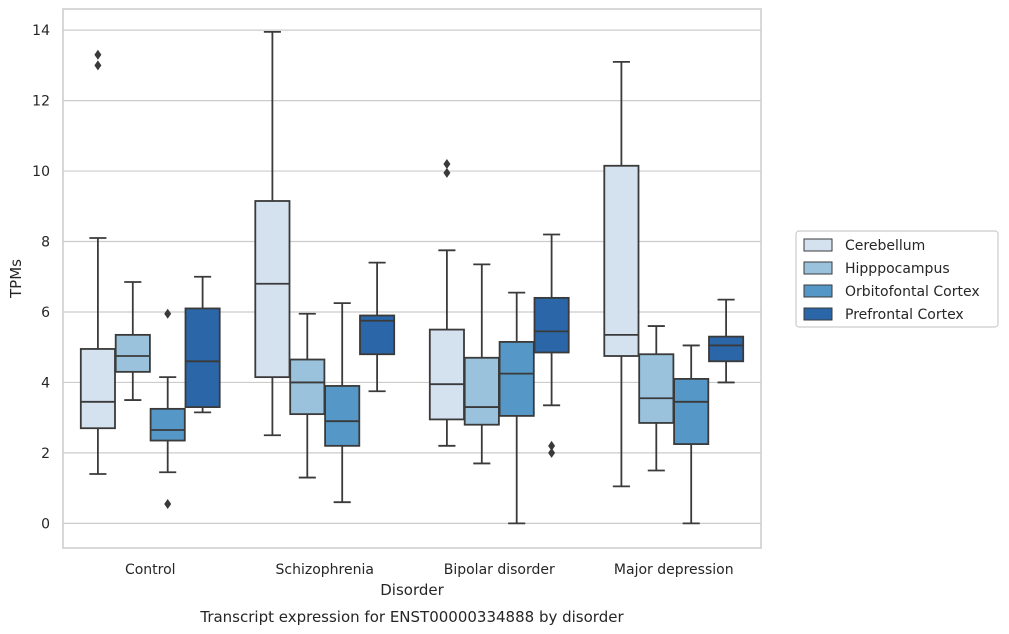 The height and width of the screenshot is (634, 1009). What do you see at coordinates (41, 172) in the screenshot?
I see `y-tick-label: 10` at bounding box center [41, 172].